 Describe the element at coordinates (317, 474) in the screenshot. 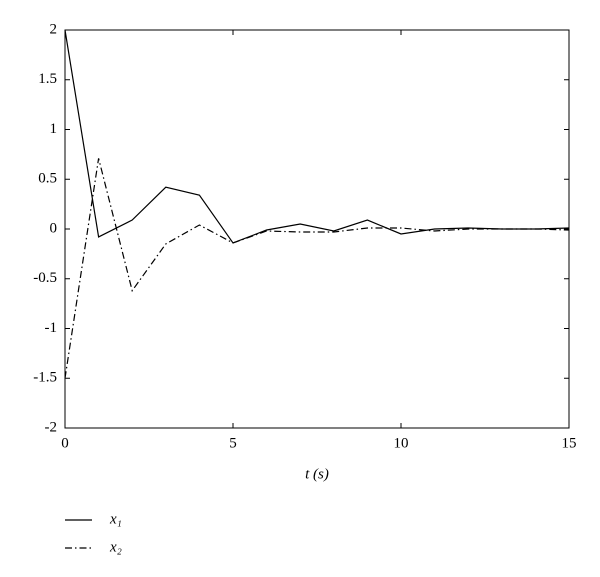

I see `x-axis-label: t (s)` at that location.